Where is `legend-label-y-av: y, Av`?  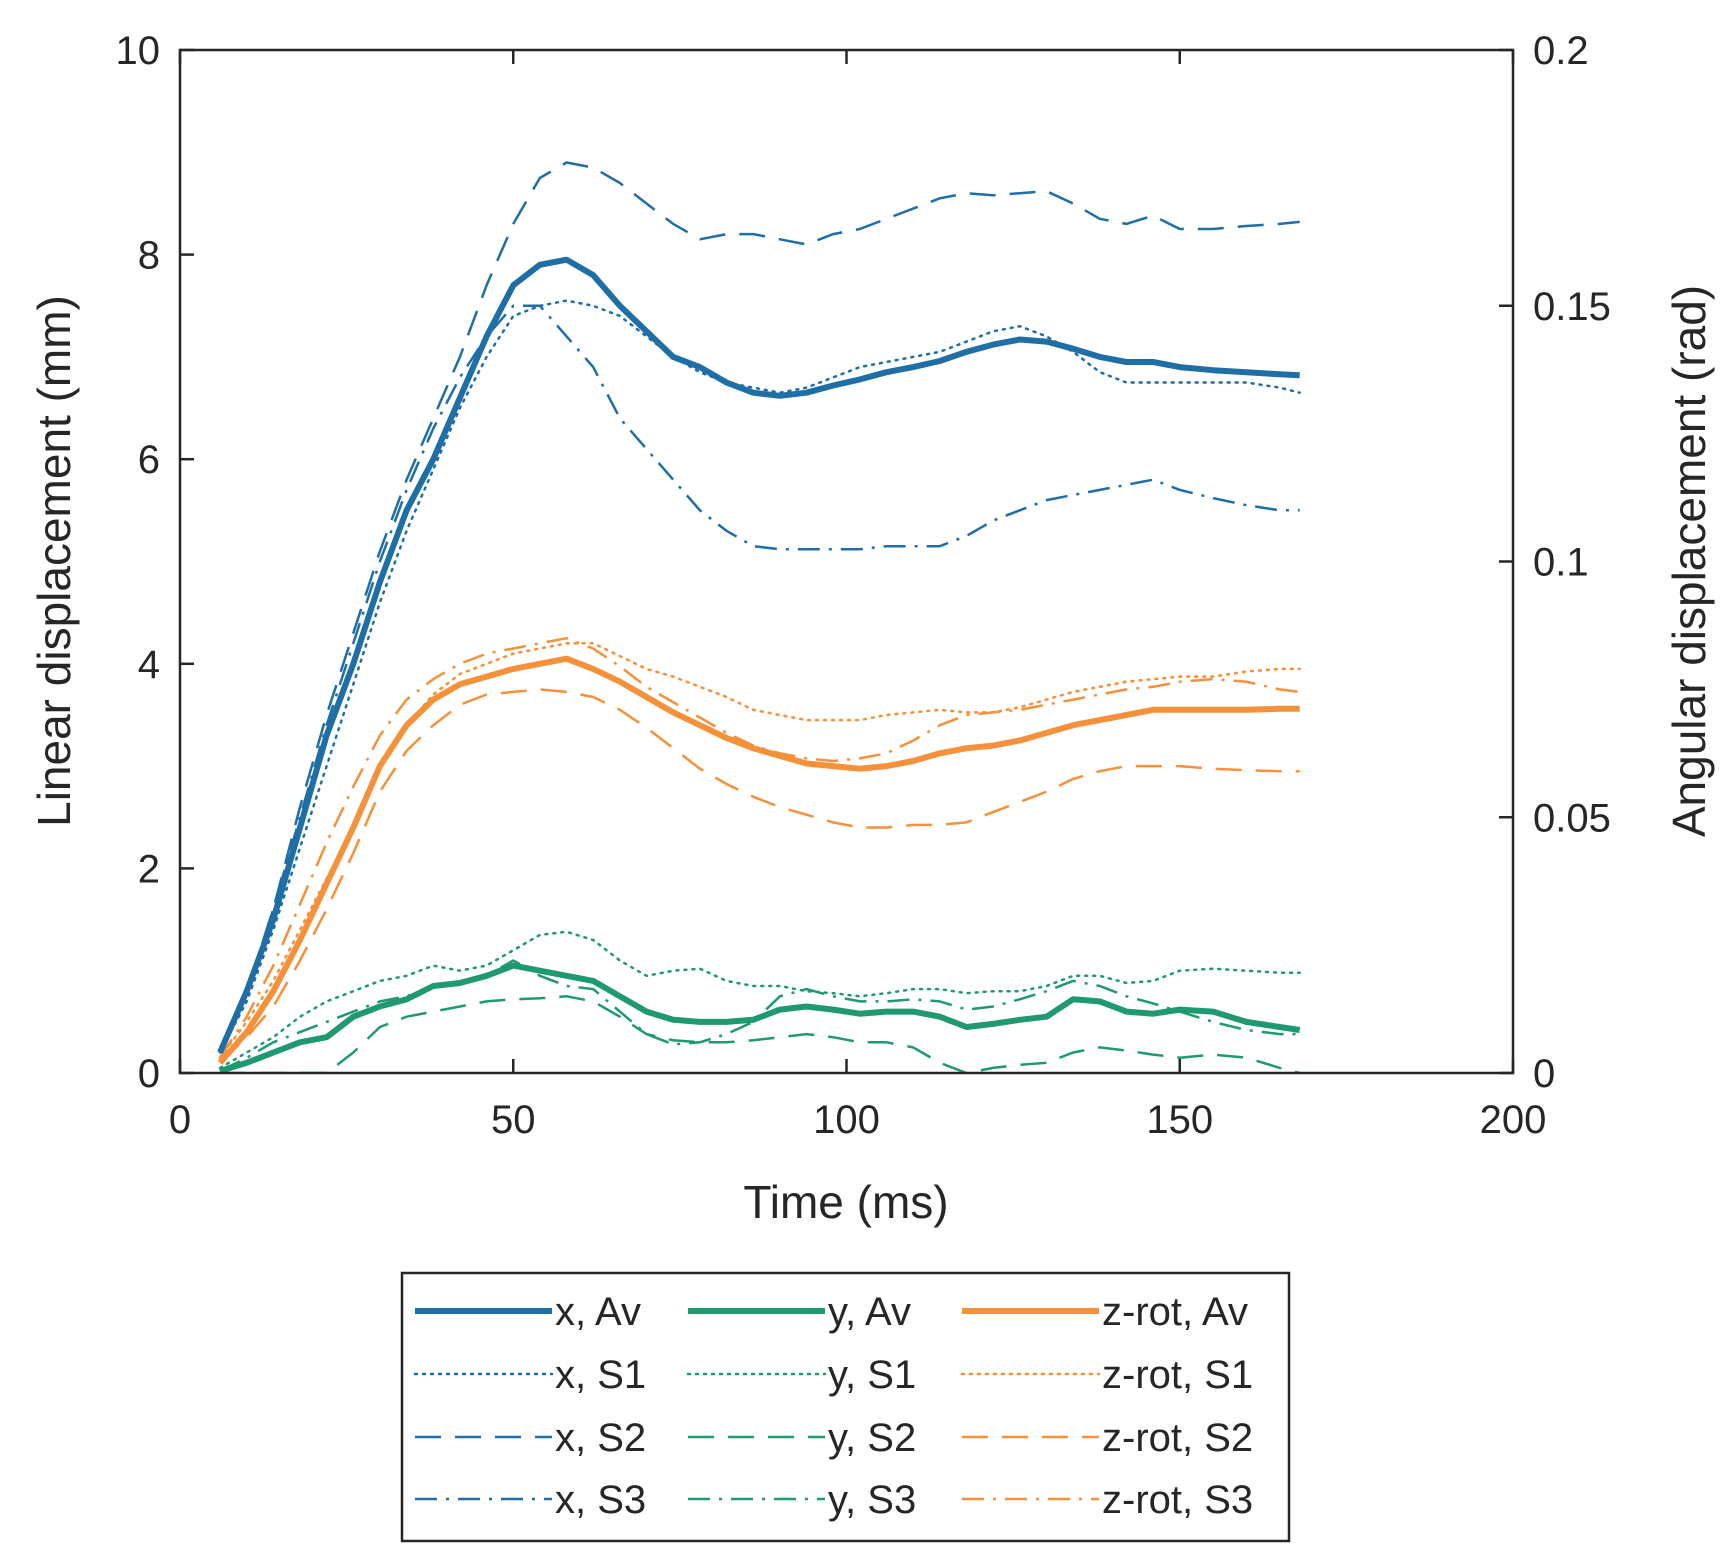
legend-label-y-av: y, Av is located at coordinates (869, 1312).